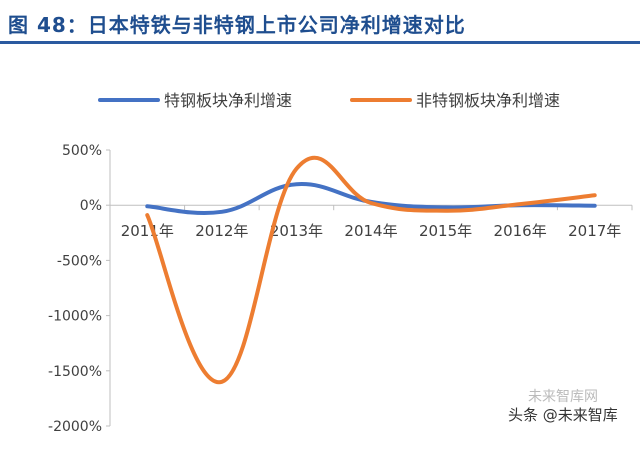  Describe the element at coordinates (329, 100) in the screenshot. I see `chart-legend: 特钢板块净利增速 非特钢板块净利增速` at that location.